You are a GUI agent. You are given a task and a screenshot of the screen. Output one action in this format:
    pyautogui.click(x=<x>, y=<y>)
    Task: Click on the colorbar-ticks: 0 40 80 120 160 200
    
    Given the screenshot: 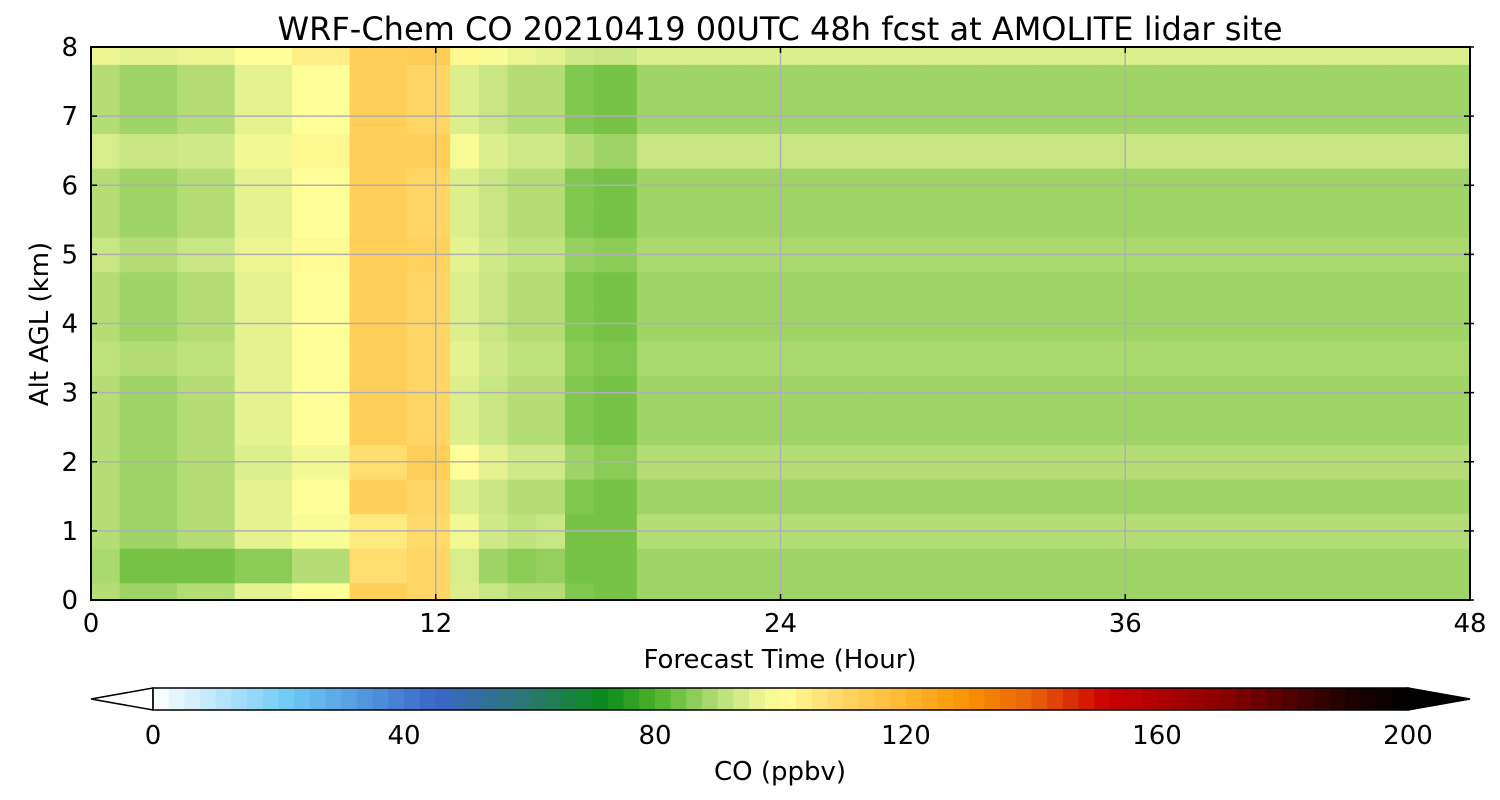 What is the action you would take?
    pyautogui.click(x=789, y=736)
    